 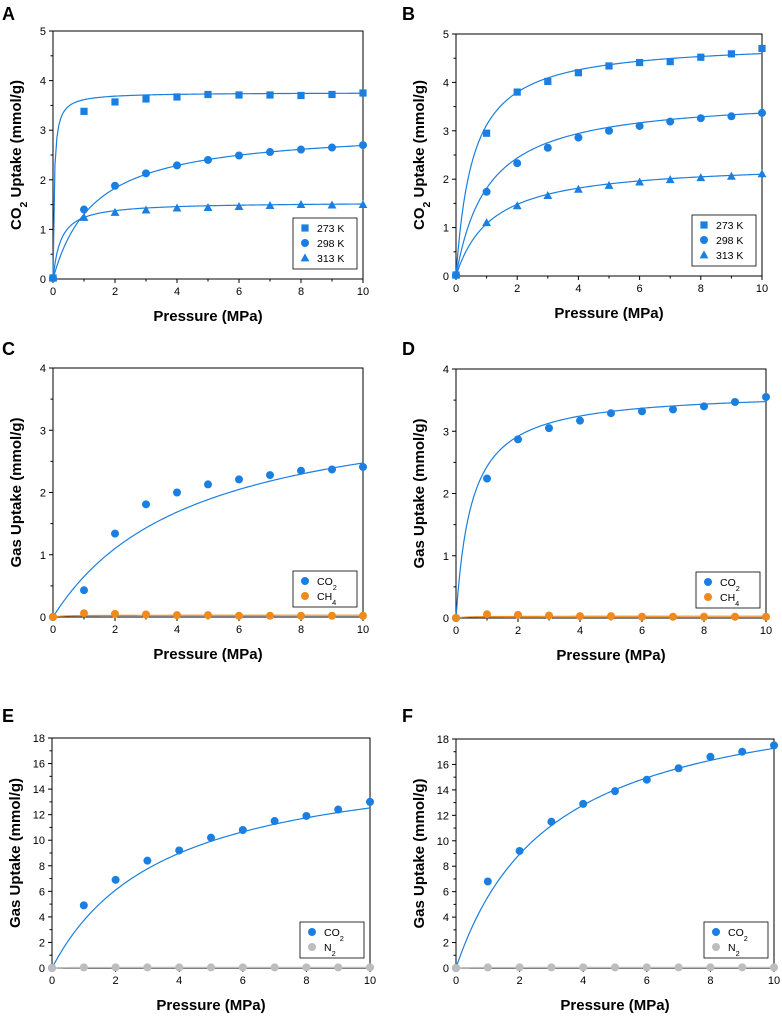 What do you see at coordinates (611, 616) in the screenshot?
I see `series-ch4` at bounding box center [611, 616].